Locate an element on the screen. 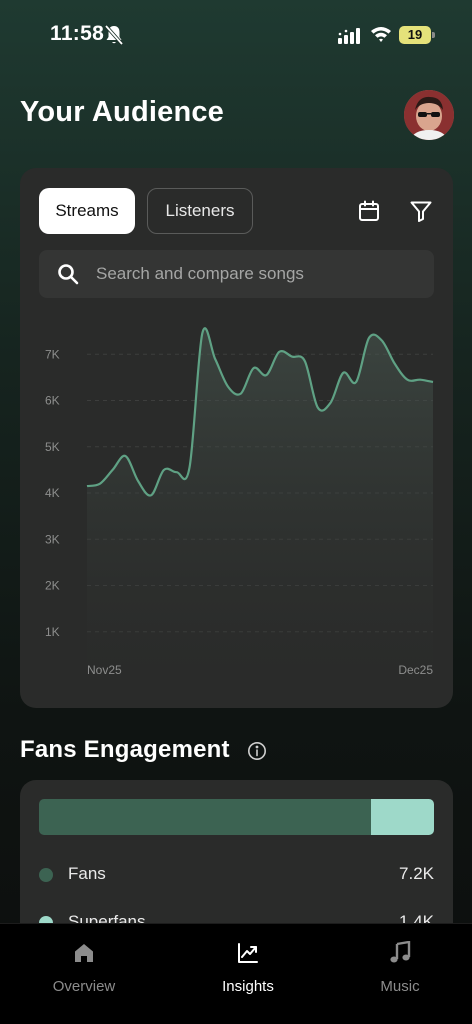  legend-dot-fans is located at coordinates (46, 875).